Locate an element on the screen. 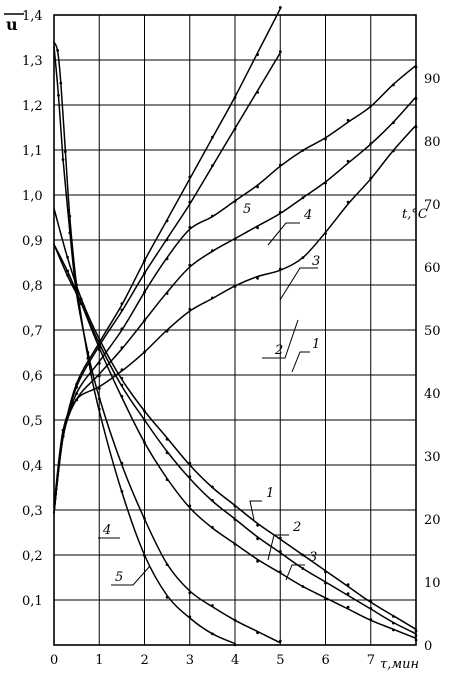  y-right-tick-label: 60 is located at coordinates (432, 268).